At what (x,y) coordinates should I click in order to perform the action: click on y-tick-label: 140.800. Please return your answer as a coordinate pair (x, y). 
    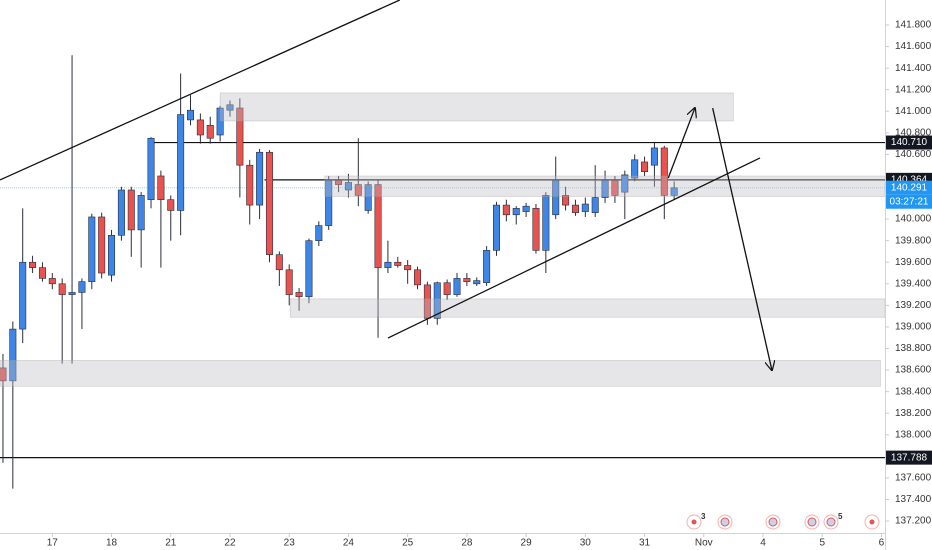
    Looking at the image, I should click on (913, 132).